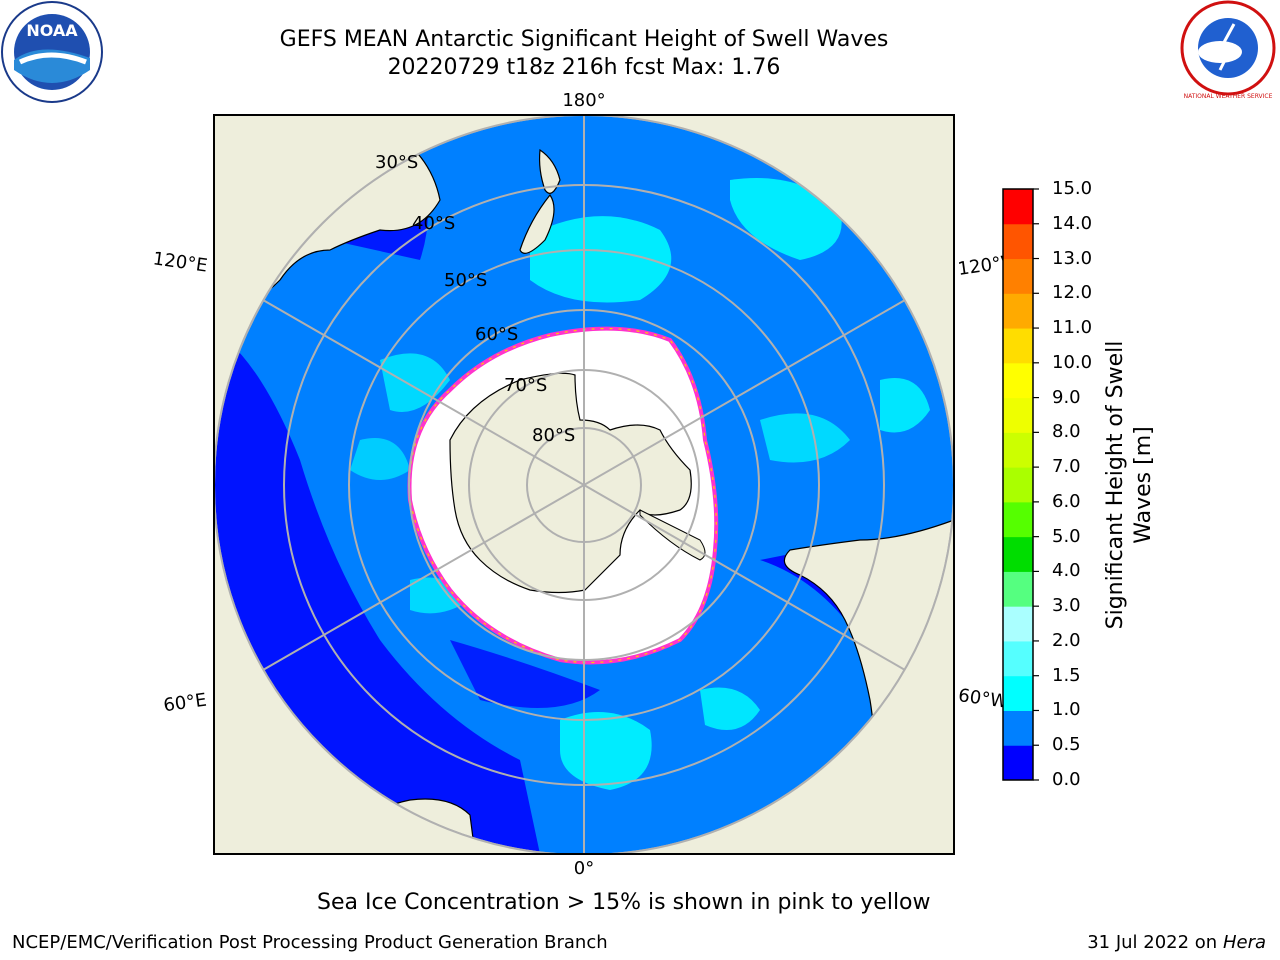 The height and width of the screenshot is (960, 1280). I want to click on colorbar-tick-label: 14.0, so click(1072, 223).